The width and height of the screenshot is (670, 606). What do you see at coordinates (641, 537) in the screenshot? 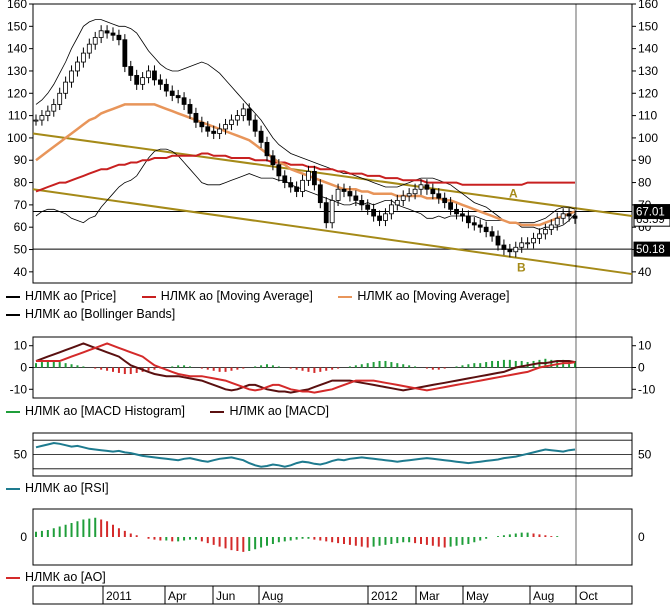
I see `ao-tick-label-right: 0` at bounding box center [641, 537].